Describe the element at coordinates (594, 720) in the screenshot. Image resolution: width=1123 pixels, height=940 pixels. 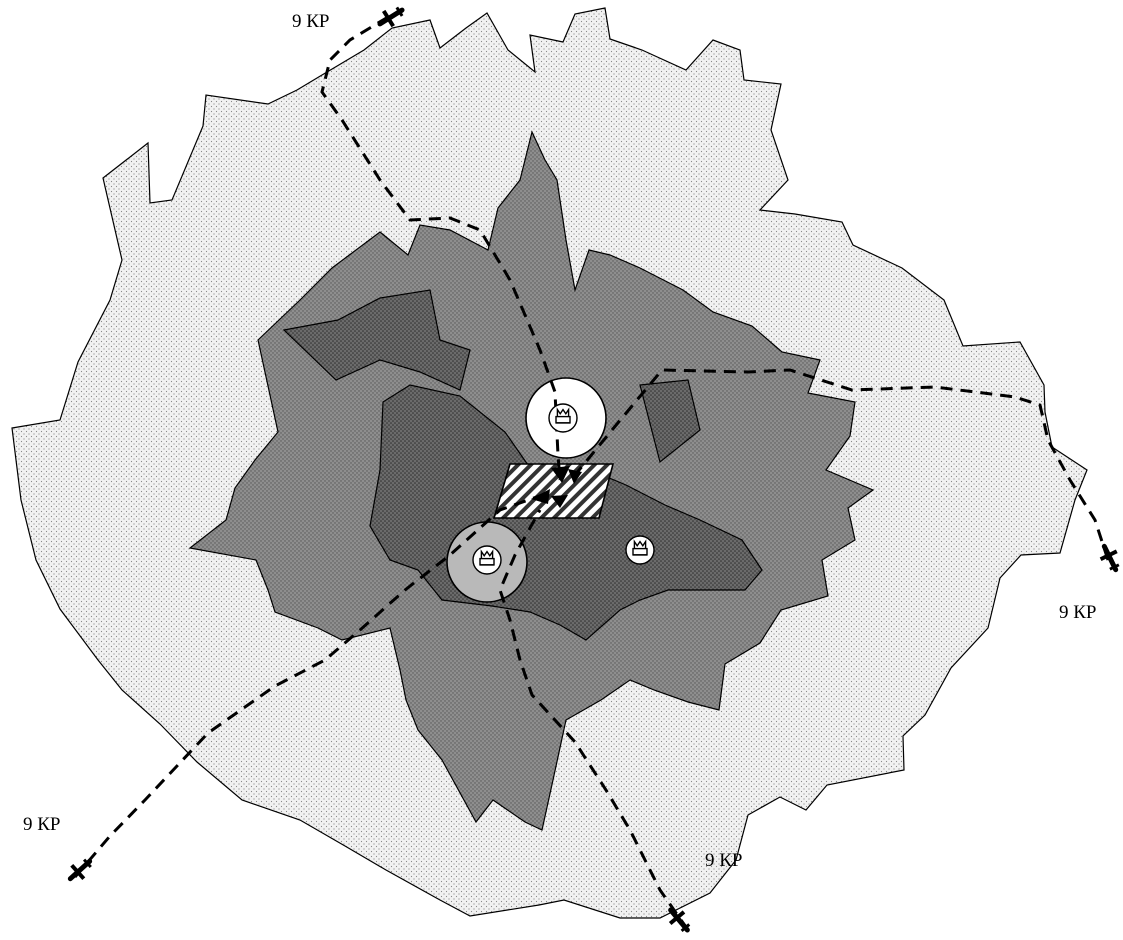
I see `route-south` at that location.